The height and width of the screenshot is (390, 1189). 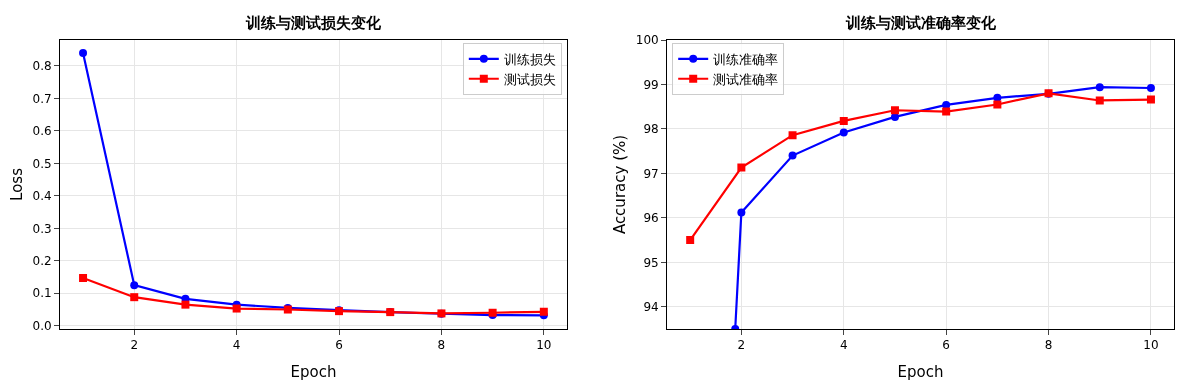 I want to click on y-tick-label: 94, so click(x=651, y=306).